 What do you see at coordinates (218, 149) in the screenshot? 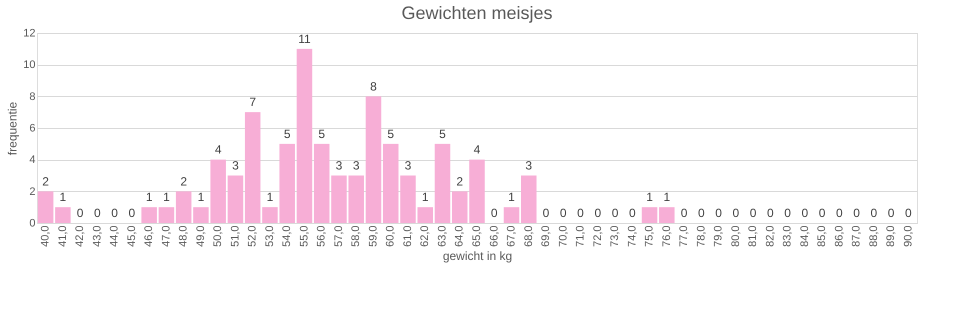
I see `data-label: 4` at bounding box center [218, 149].